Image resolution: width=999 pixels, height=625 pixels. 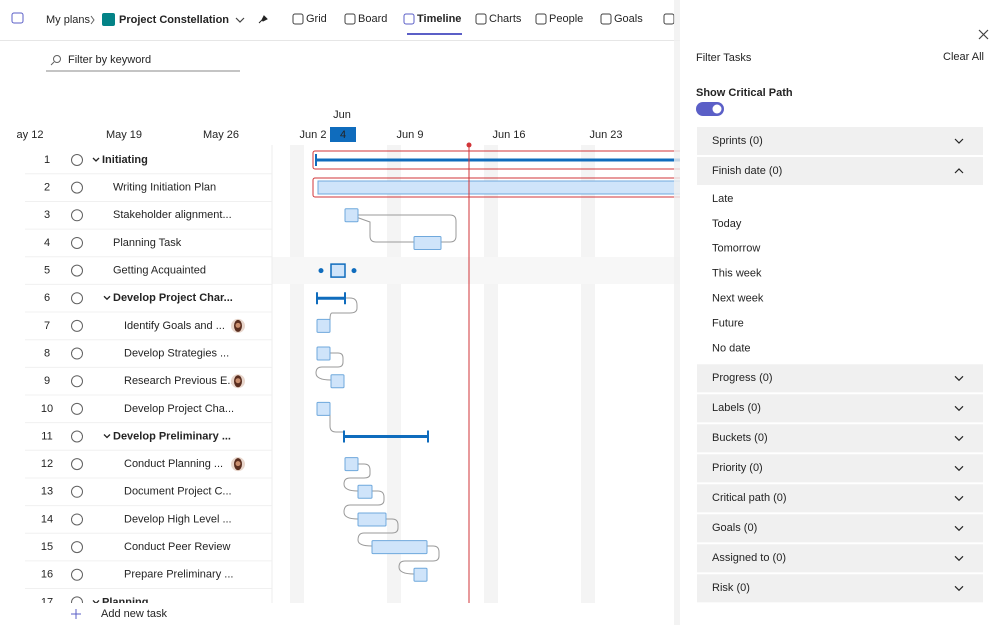 What do you see at coordinates (963, 57) in the screenshot?
I see `clear-all-button: Clear All` at bounding box center [963, 57].